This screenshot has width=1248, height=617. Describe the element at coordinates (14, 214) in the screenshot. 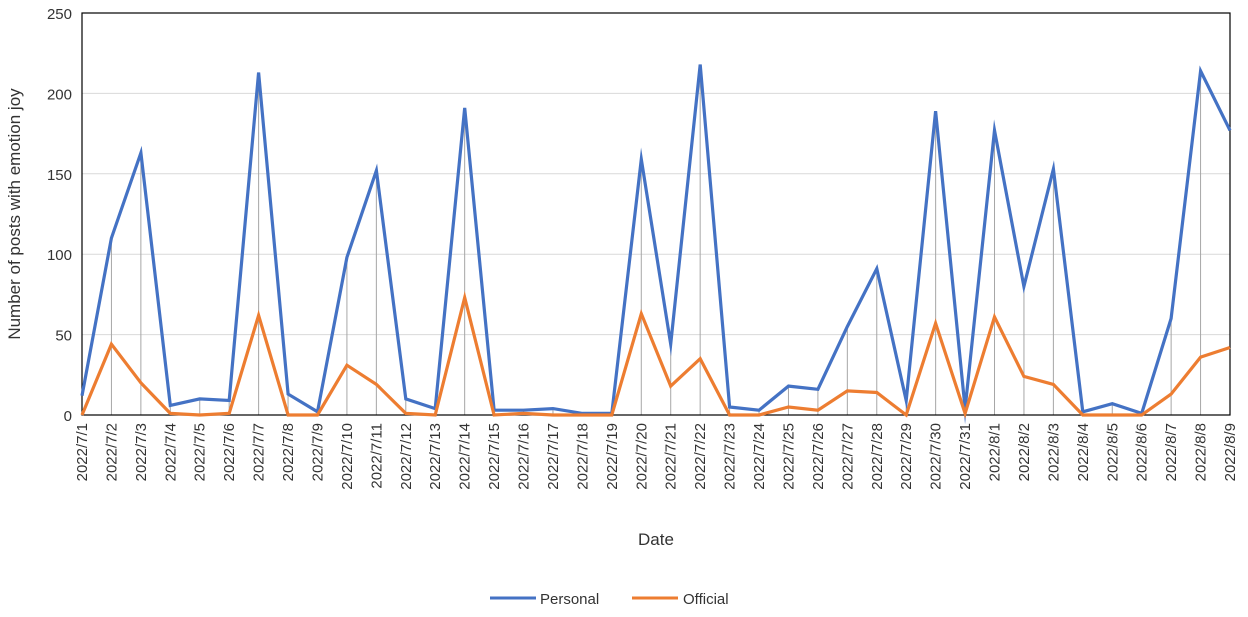

I see `y-axis-title: Number of posts with emotion joy` at that location.